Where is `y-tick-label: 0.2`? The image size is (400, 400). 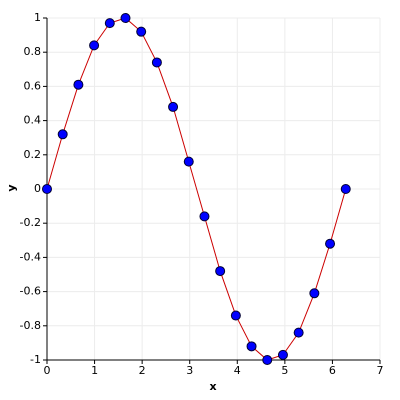 y-tick-label: 0.2 is located at coordinates (33, 154).